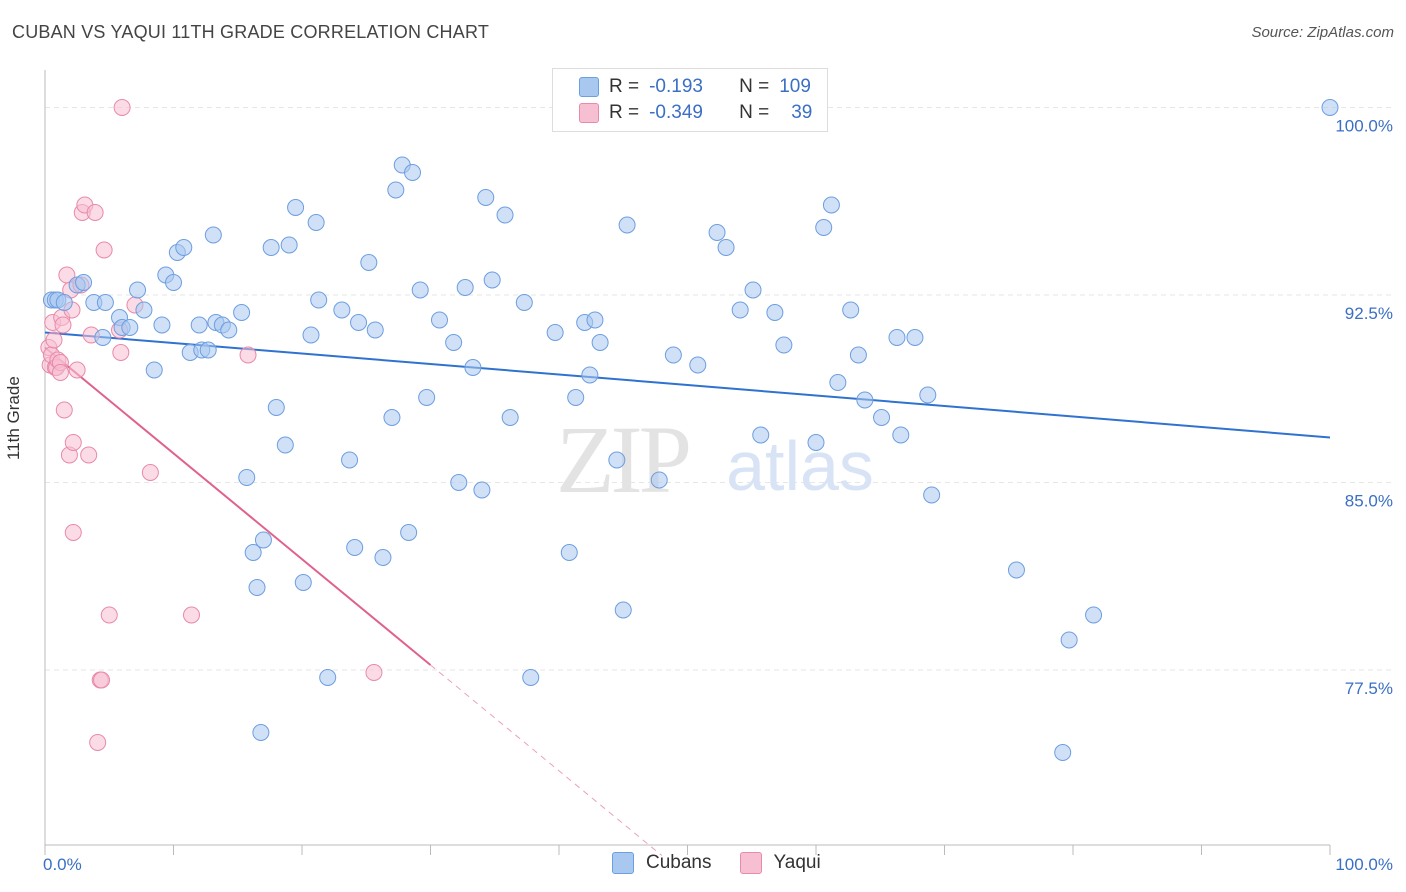 The height and width of the screenshot is (892, 1406). What do you see at coordinates (795, 86) in the screenshot?
I see `legend-n-value: 109` at bounding box center [795, 86].